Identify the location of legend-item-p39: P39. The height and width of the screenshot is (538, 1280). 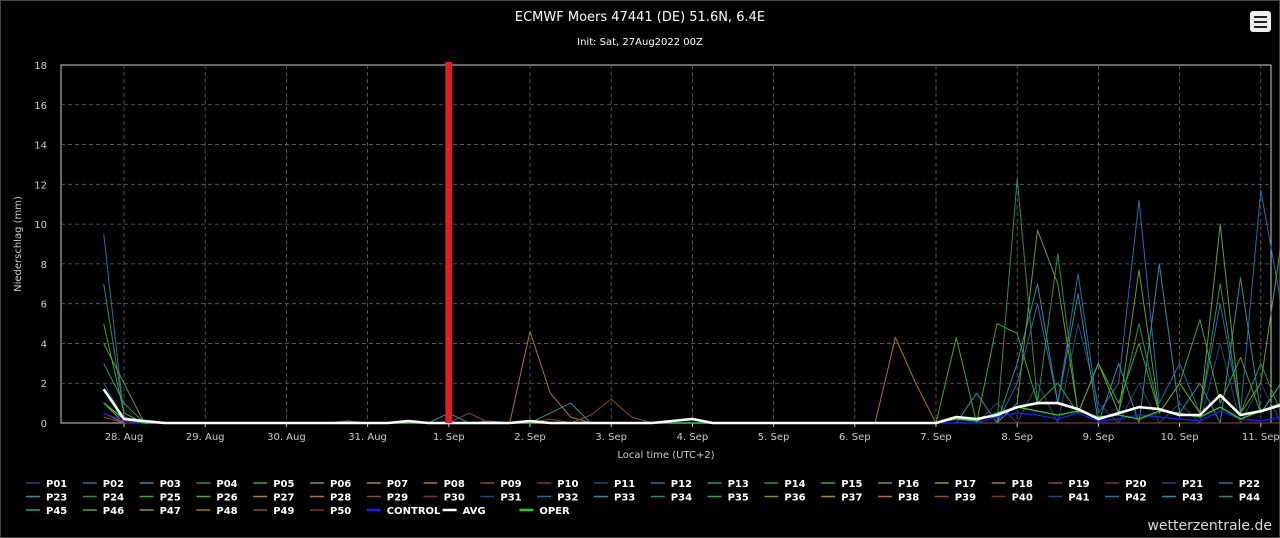
(965, 498).